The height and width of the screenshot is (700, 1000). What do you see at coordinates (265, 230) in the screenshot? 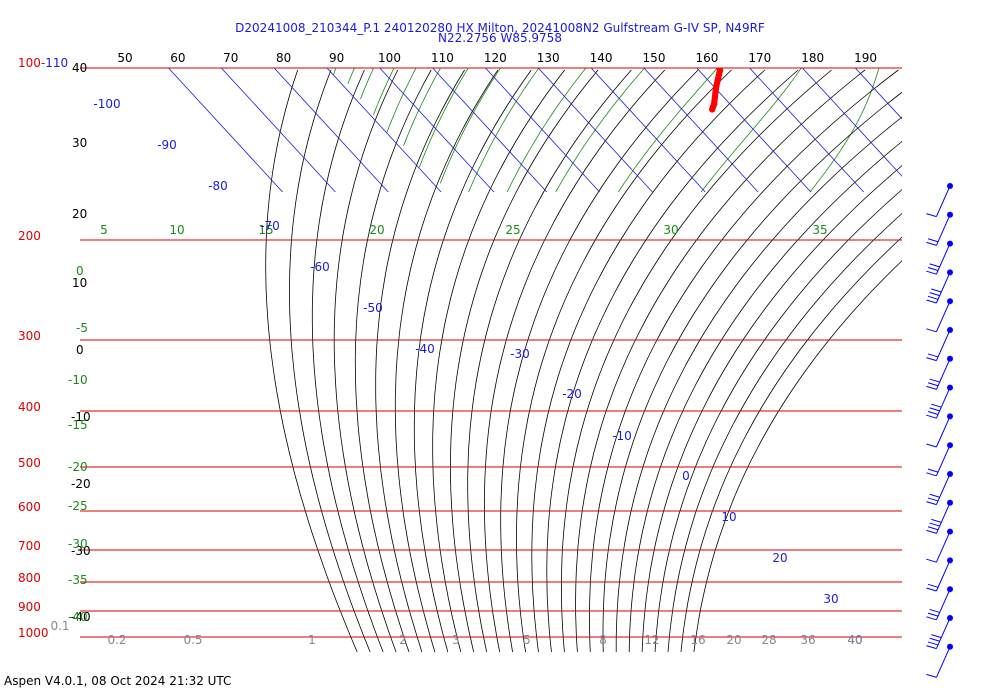
I see `moist-adiabat-label-top: 15` at bounding box center [265, 230].